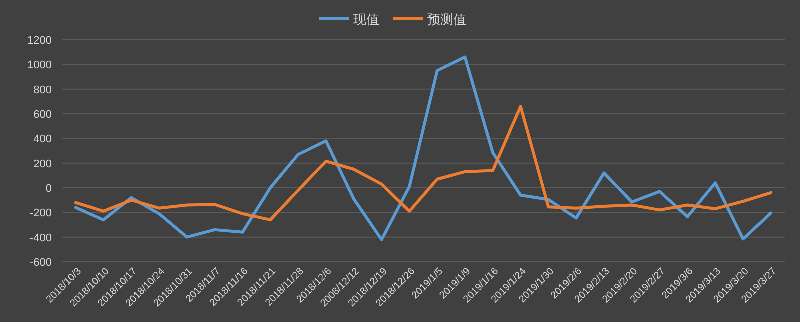 This screenshot has height=322, width=800. What do you see at coordinates (43, 115) in the screenshot?
I see `y-tick-label: 600` at bounding box center [43, 115].